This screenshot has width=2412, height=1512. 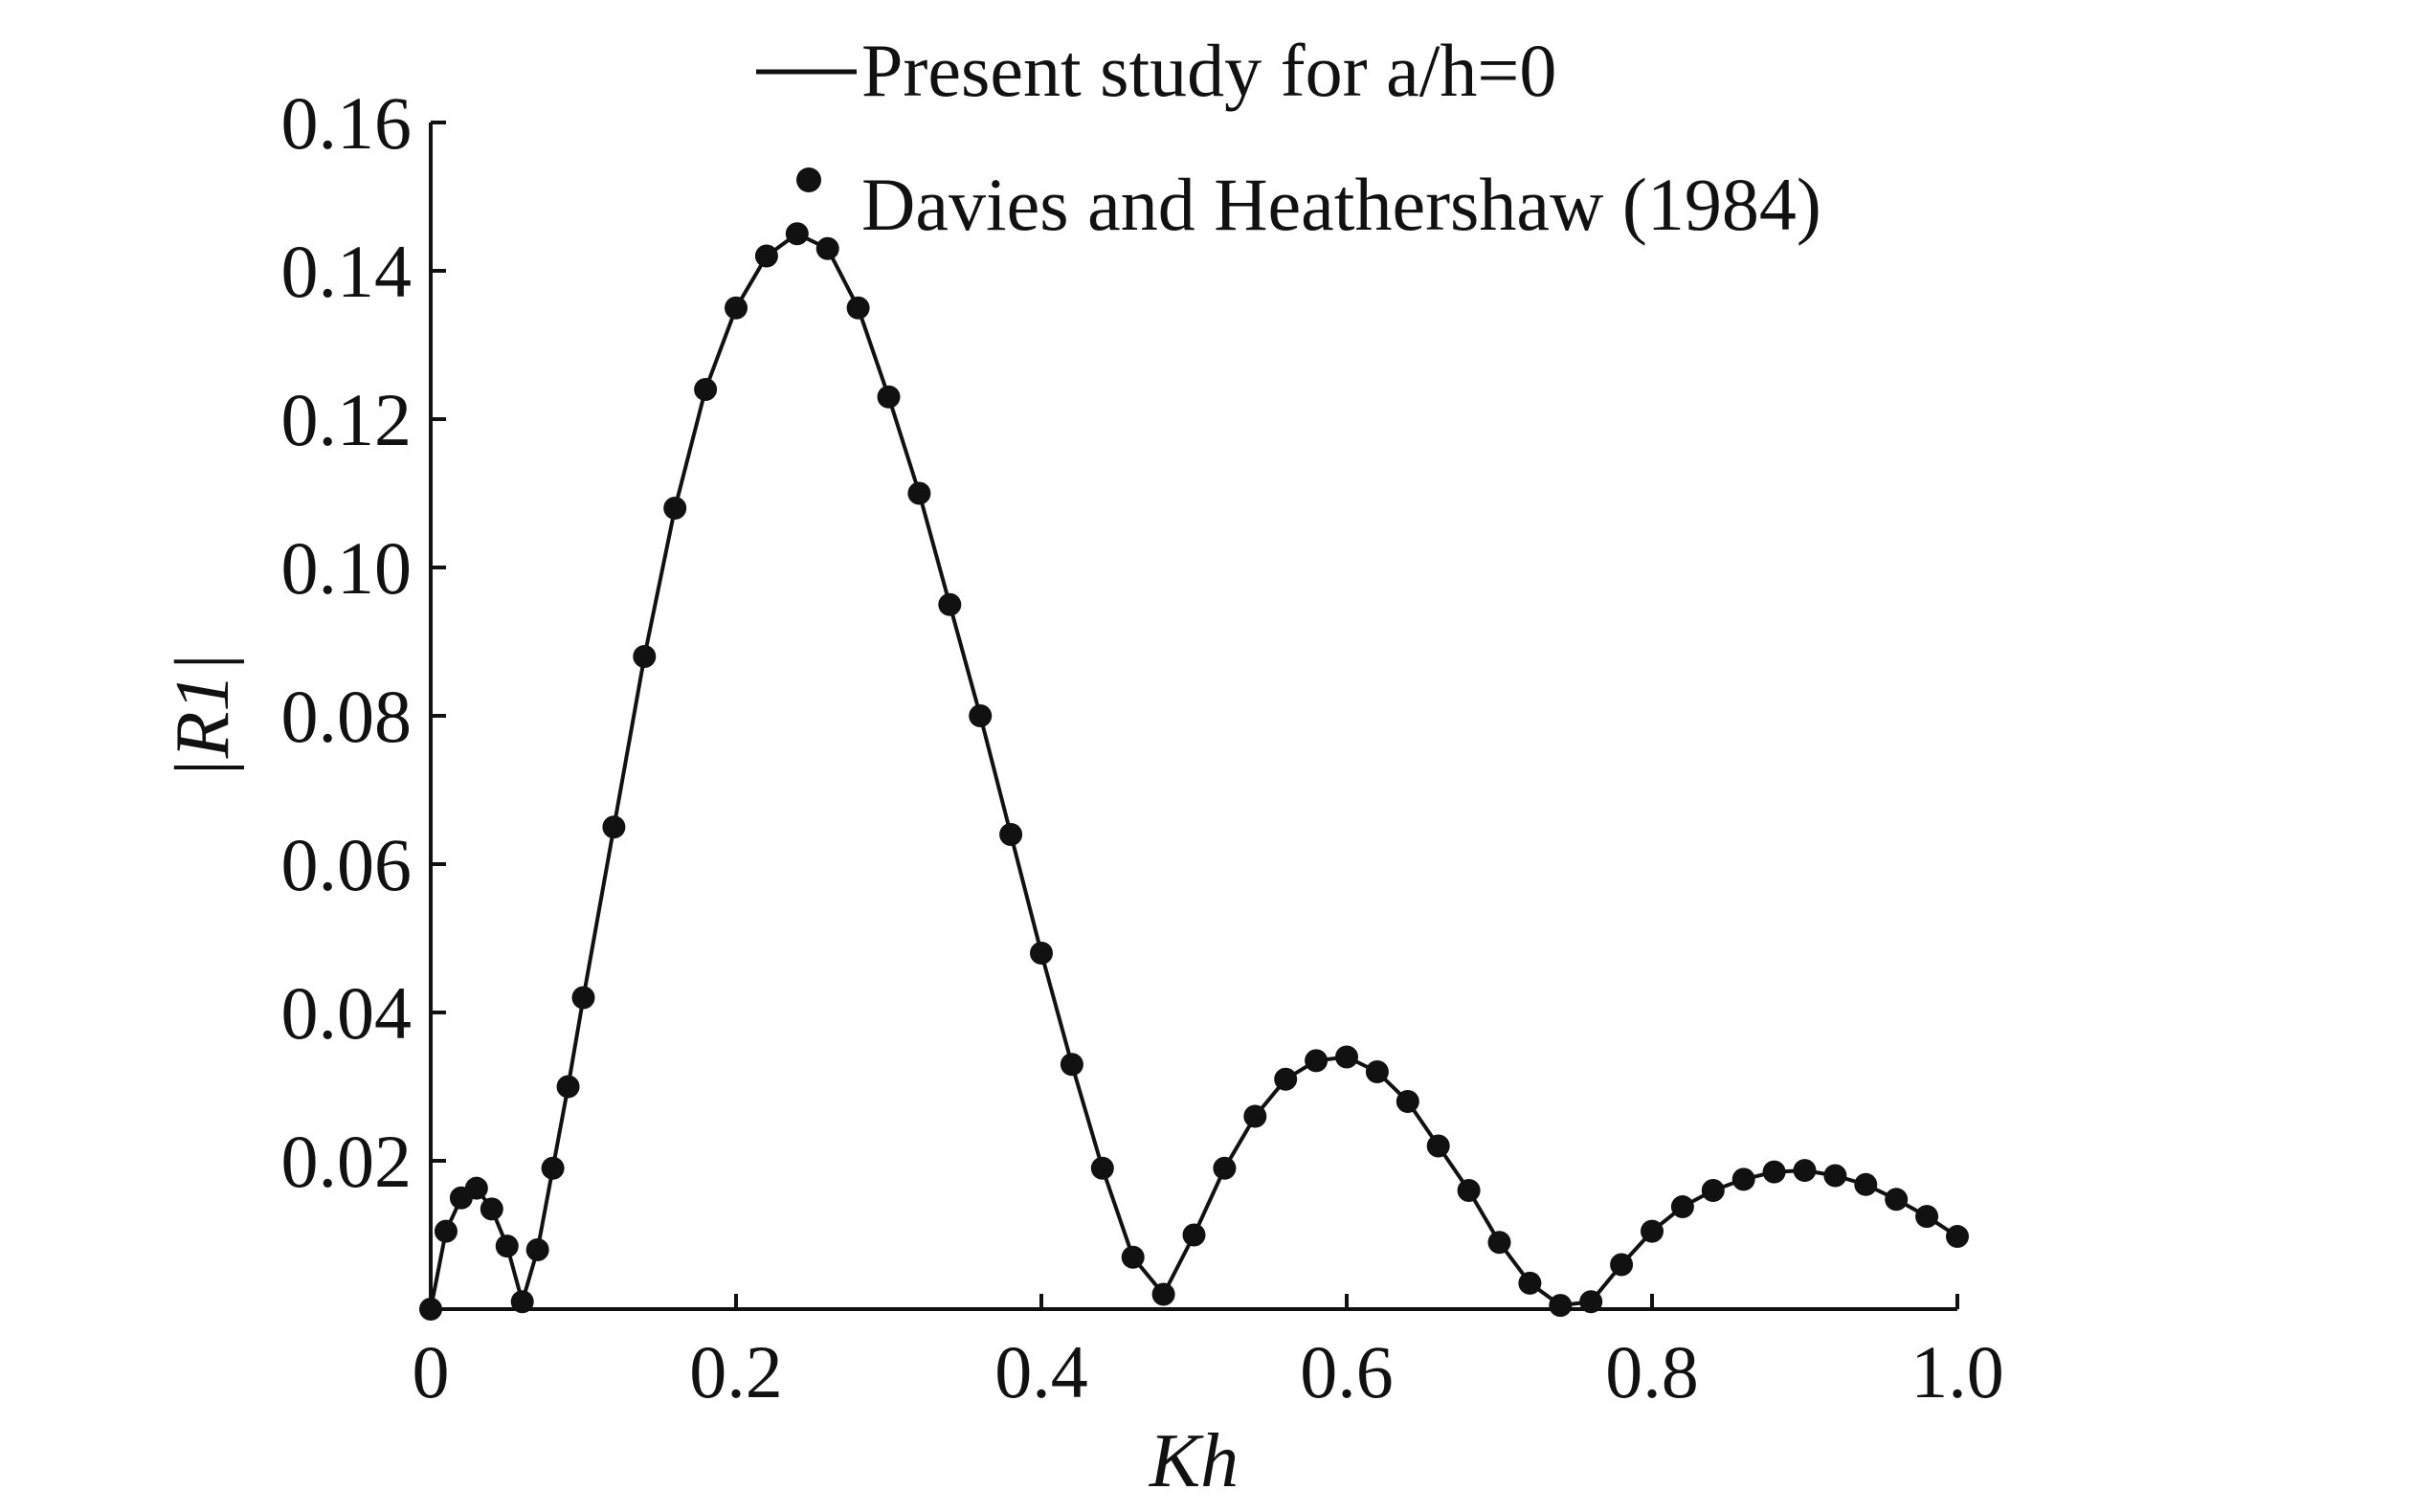 I want to click on y-axis-label: |R1|, so click(x=203, y=716).